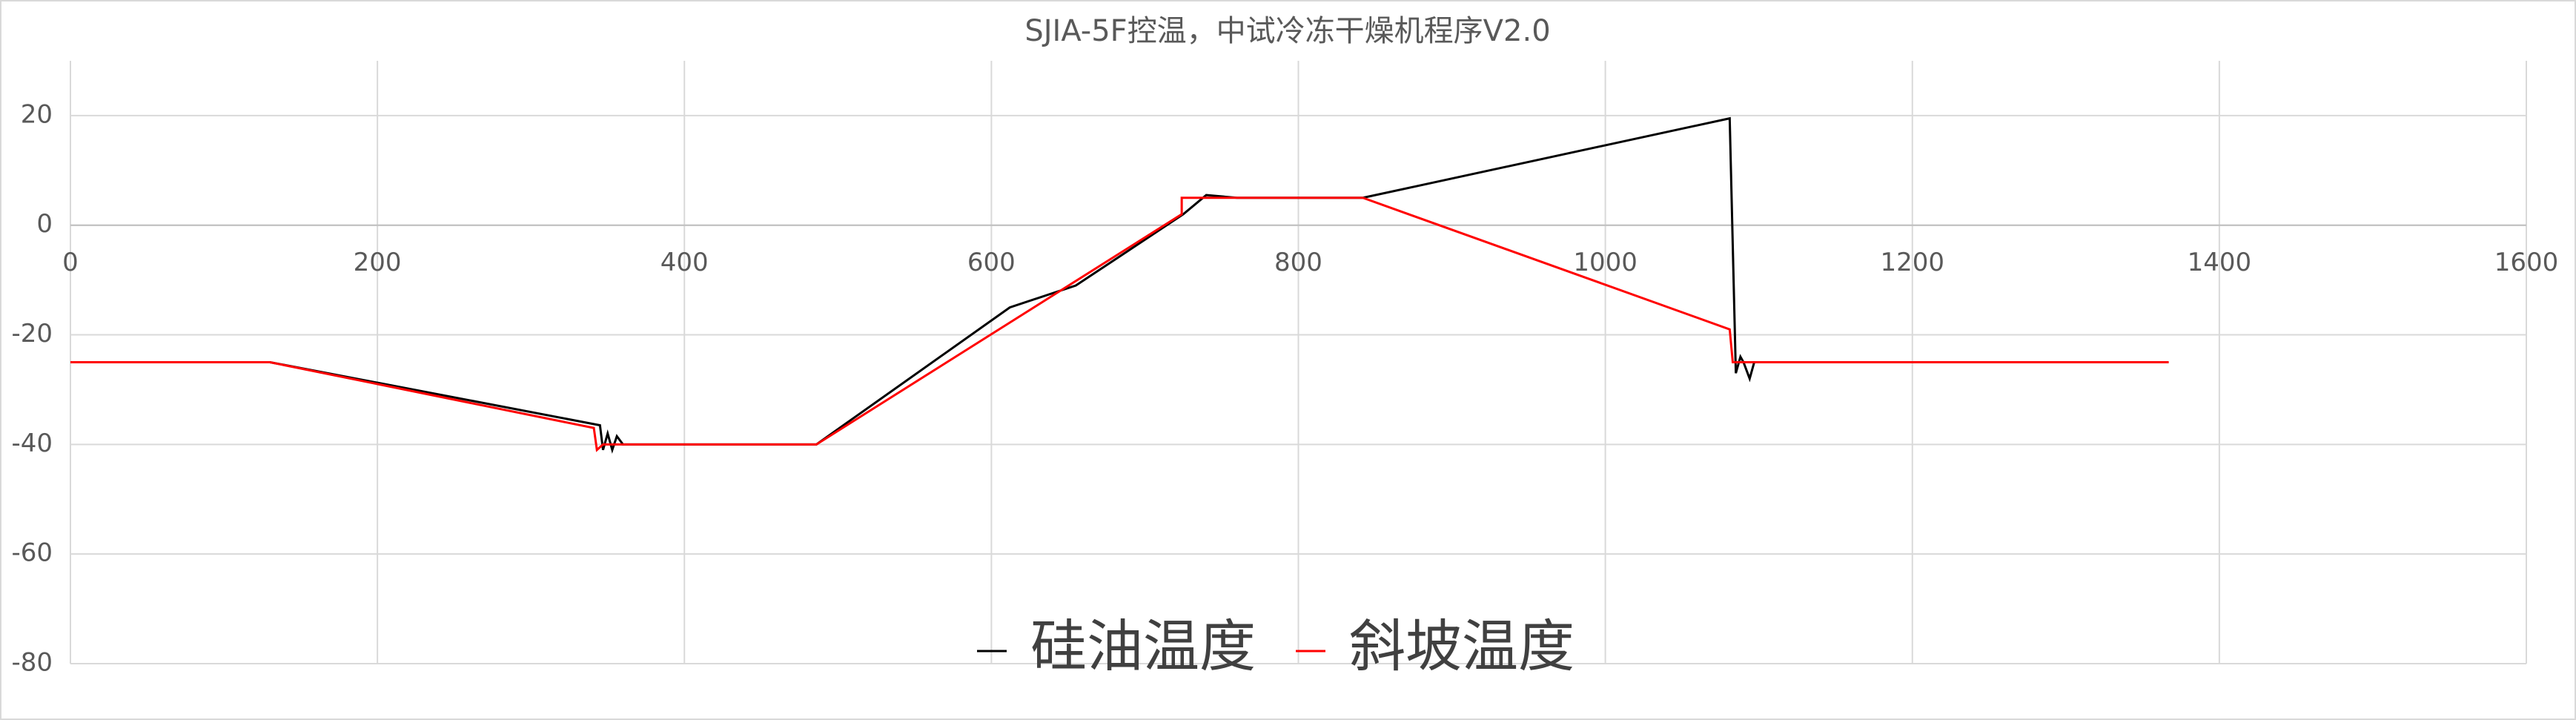  What do you see at coordinates (991, 262) in the screenshot?
I see `x-tick-label: 600` at bounding box center [991, 262].